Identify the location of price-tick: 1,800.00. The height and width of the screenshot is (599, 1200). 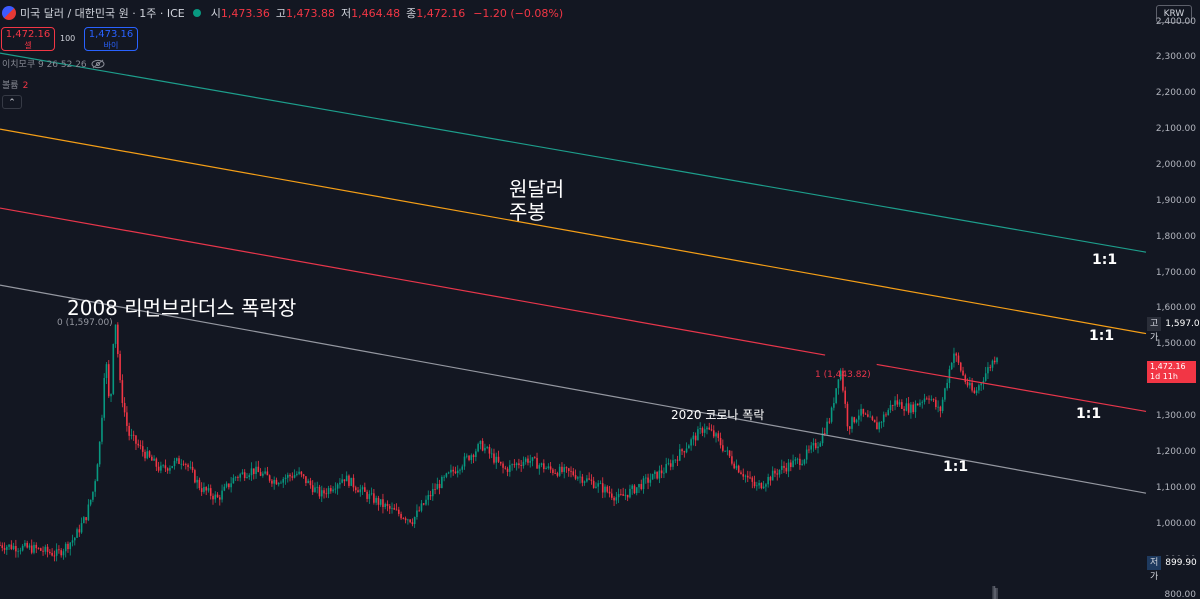
(1175, 236).